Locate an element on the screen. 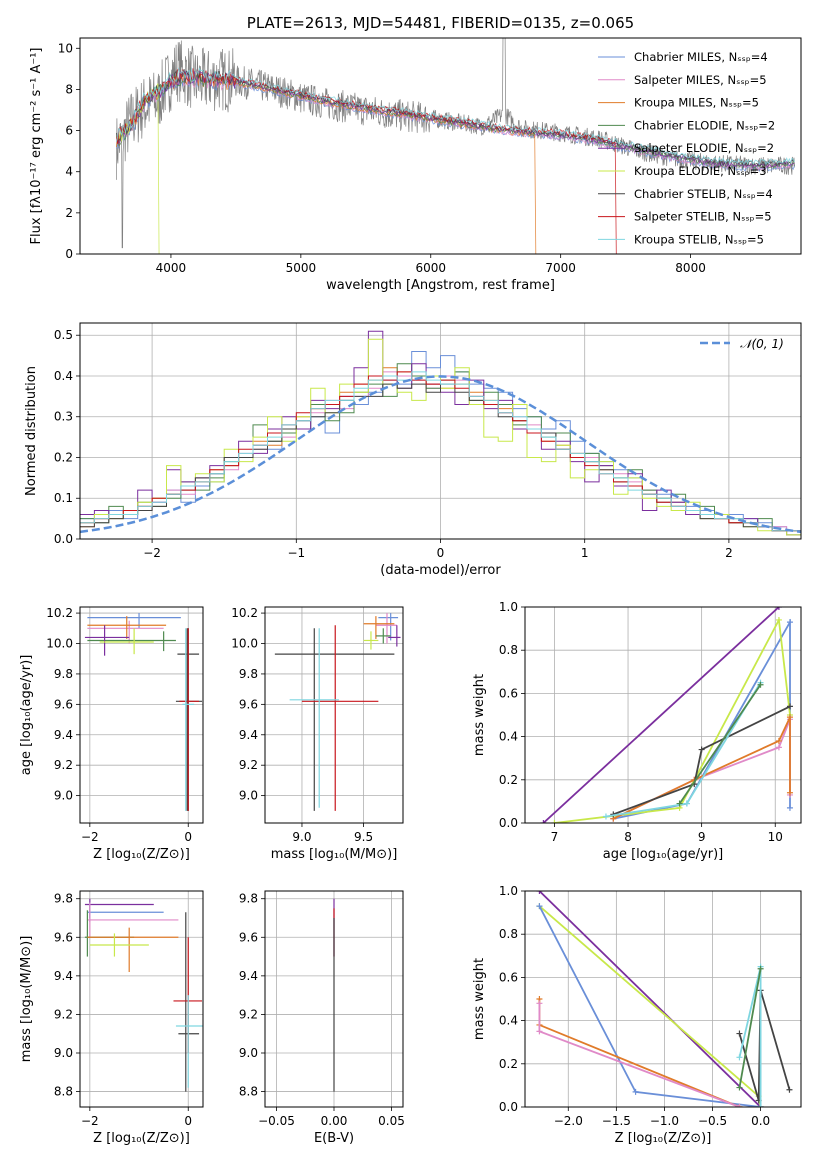  x-tick-label: 0.05 is located at coordinates (391, 1121).